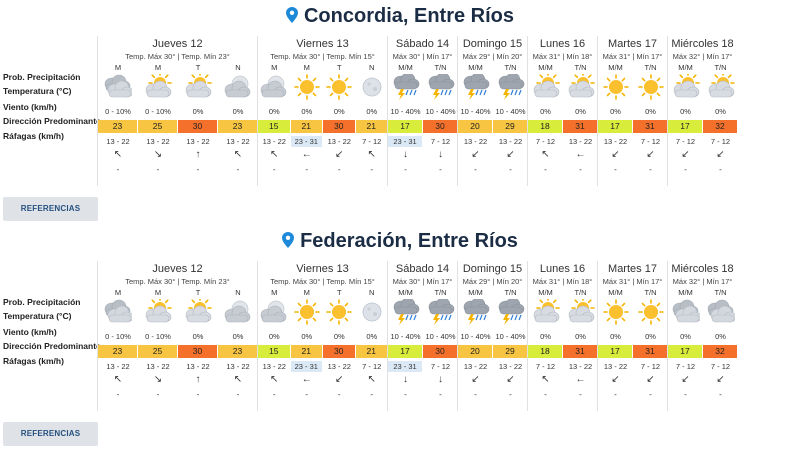  Describe the element at coordinates (422, 281) in the screenshot. I see `day-temp-range: Máx 30° | Mín 17°` at that location.